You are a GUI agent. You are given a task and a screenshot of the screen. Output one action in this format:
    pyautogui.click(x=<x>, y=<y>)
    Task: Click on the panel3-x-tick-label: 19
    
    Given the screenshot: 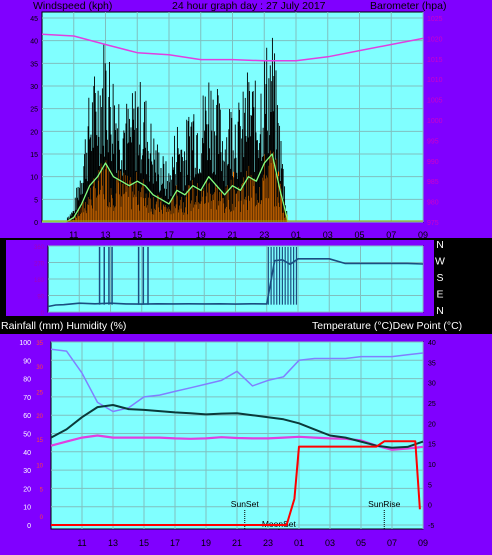 What is the action you would take?
    pyautogui.click(x=206, y=543)
    